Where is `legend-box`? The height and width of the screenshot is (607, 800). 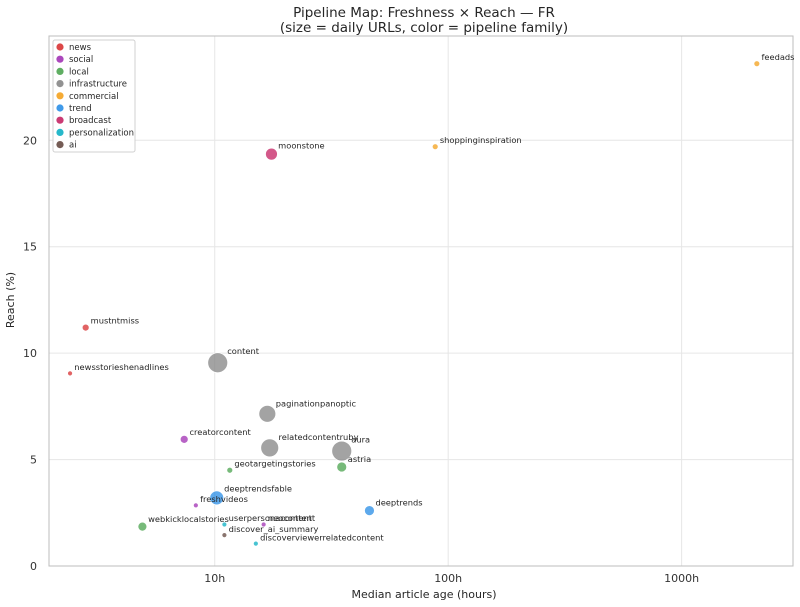 legend-box is located at coordinates (94, 96).